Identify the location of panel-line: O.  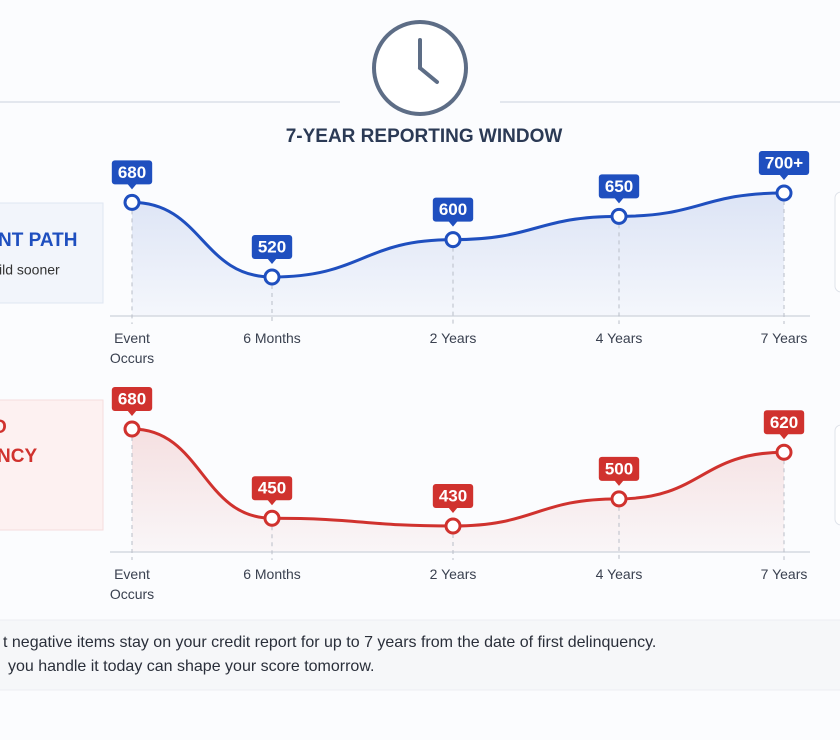
(3, 427).